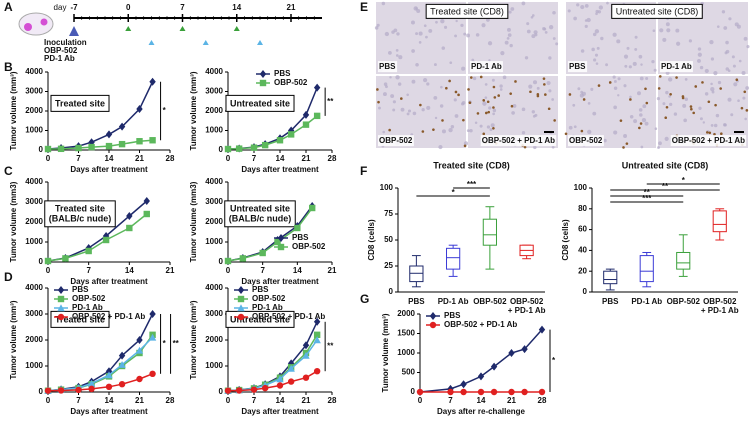 Image resolution: width=754 pixels, height=428 pixels. I want to click on y-axis-label: Tumor volume (mm3), so click(13, 221).